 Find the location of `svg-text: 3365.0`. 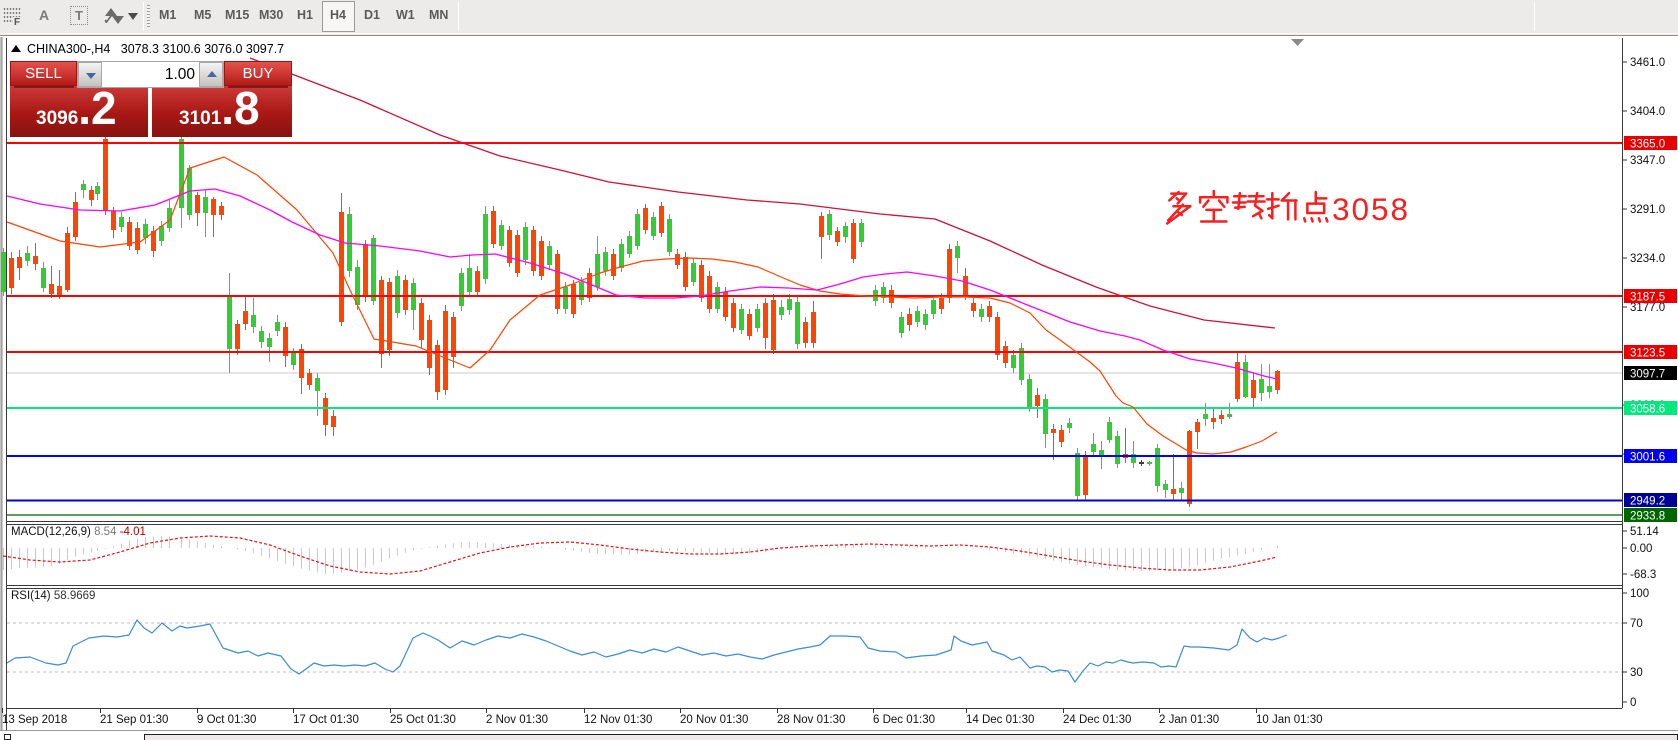

svg-text: 3365.0 is located at coordinates (1647, 145).